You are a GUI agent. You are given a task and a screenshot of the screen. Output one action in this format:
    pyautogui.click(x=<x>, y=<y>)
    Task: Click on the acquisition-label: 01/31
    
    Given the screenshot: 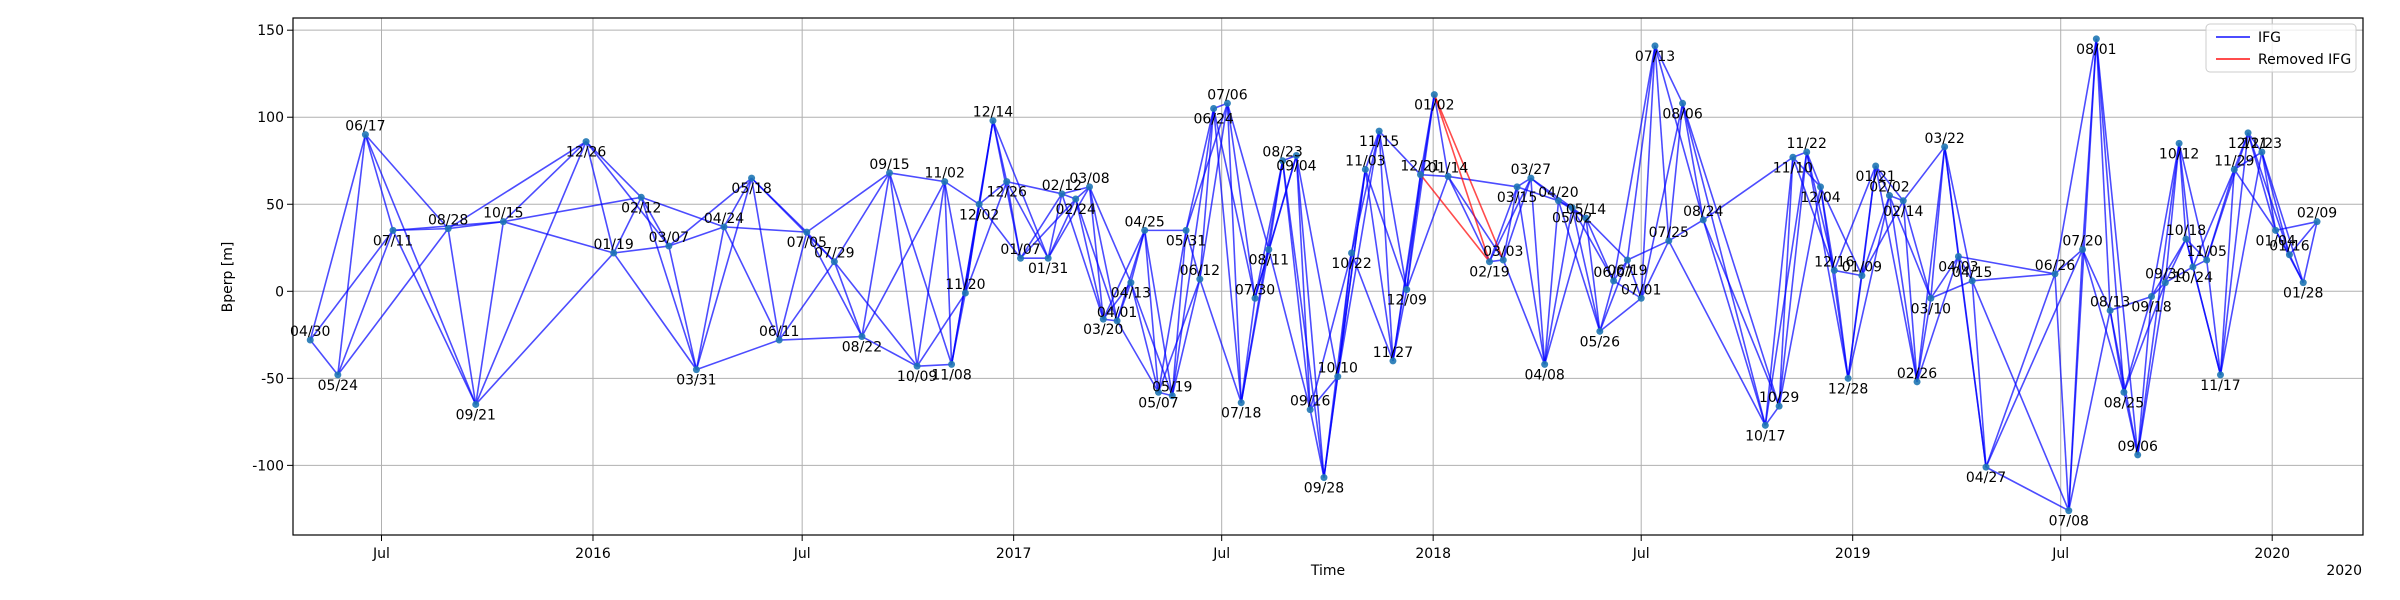 What is the action you would take?
    pyautogui.click(x=1048, y=269)
    